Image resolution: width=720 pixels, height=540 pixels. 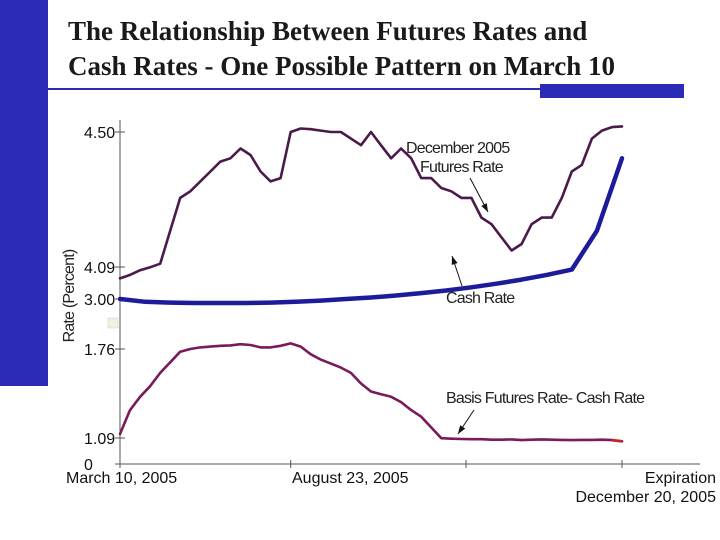 What do you see at coordinates (99, 268) in the screenshot?
I see `y-tick-label: 4.09` at bounding box center [99, 268].